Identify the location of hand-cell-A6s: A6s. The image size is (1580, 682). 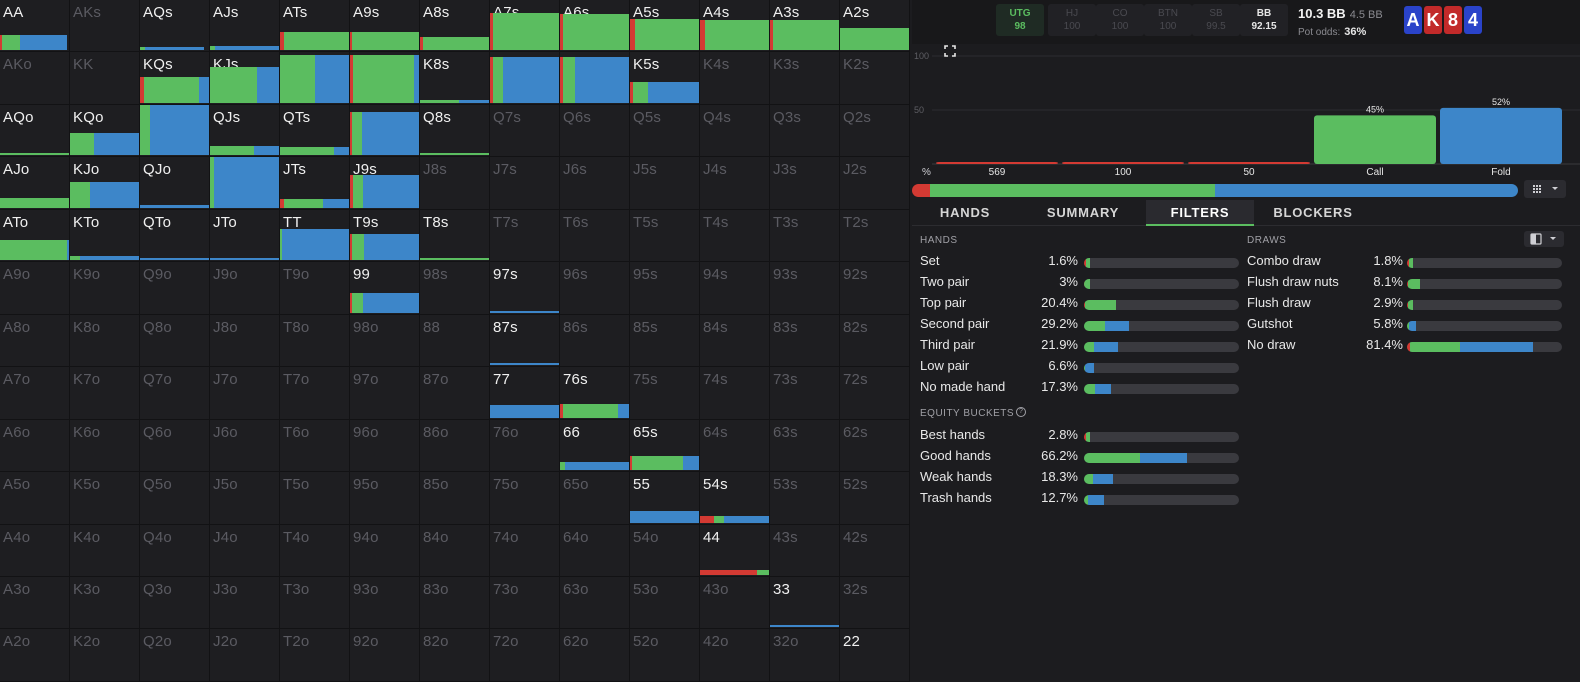
(595, 26).